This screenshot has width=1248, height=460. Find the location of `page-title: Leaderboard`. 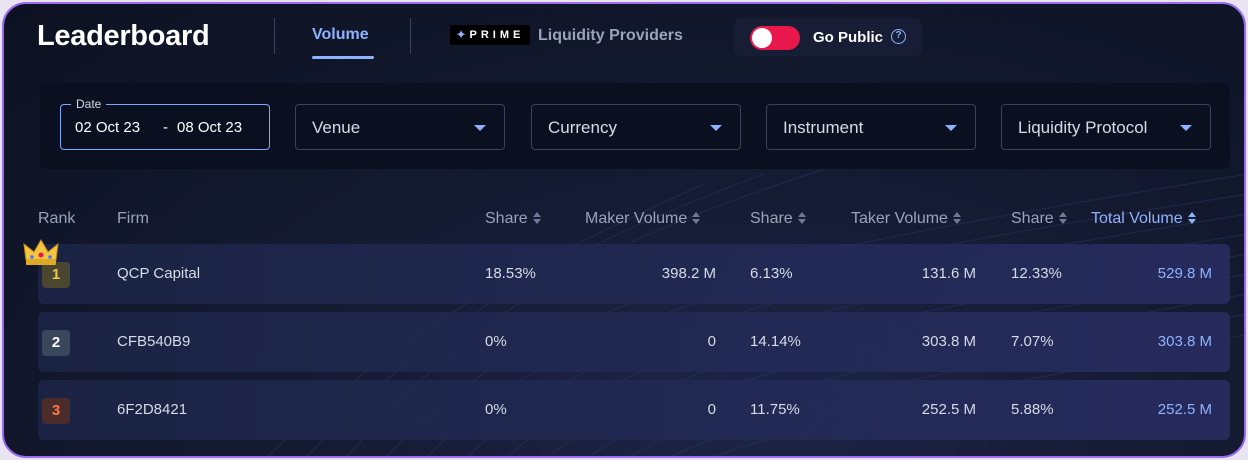

page-title: Leaderboard is located at coordinates (123, 36).